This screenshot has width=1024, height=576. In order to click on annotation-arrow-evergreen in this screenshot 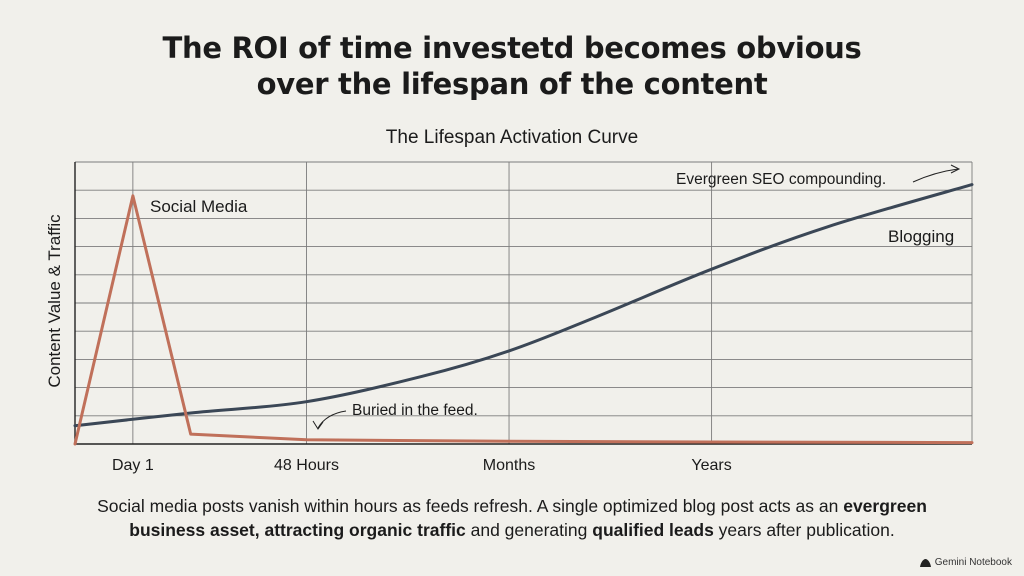, I will do `click(935, 175)`.